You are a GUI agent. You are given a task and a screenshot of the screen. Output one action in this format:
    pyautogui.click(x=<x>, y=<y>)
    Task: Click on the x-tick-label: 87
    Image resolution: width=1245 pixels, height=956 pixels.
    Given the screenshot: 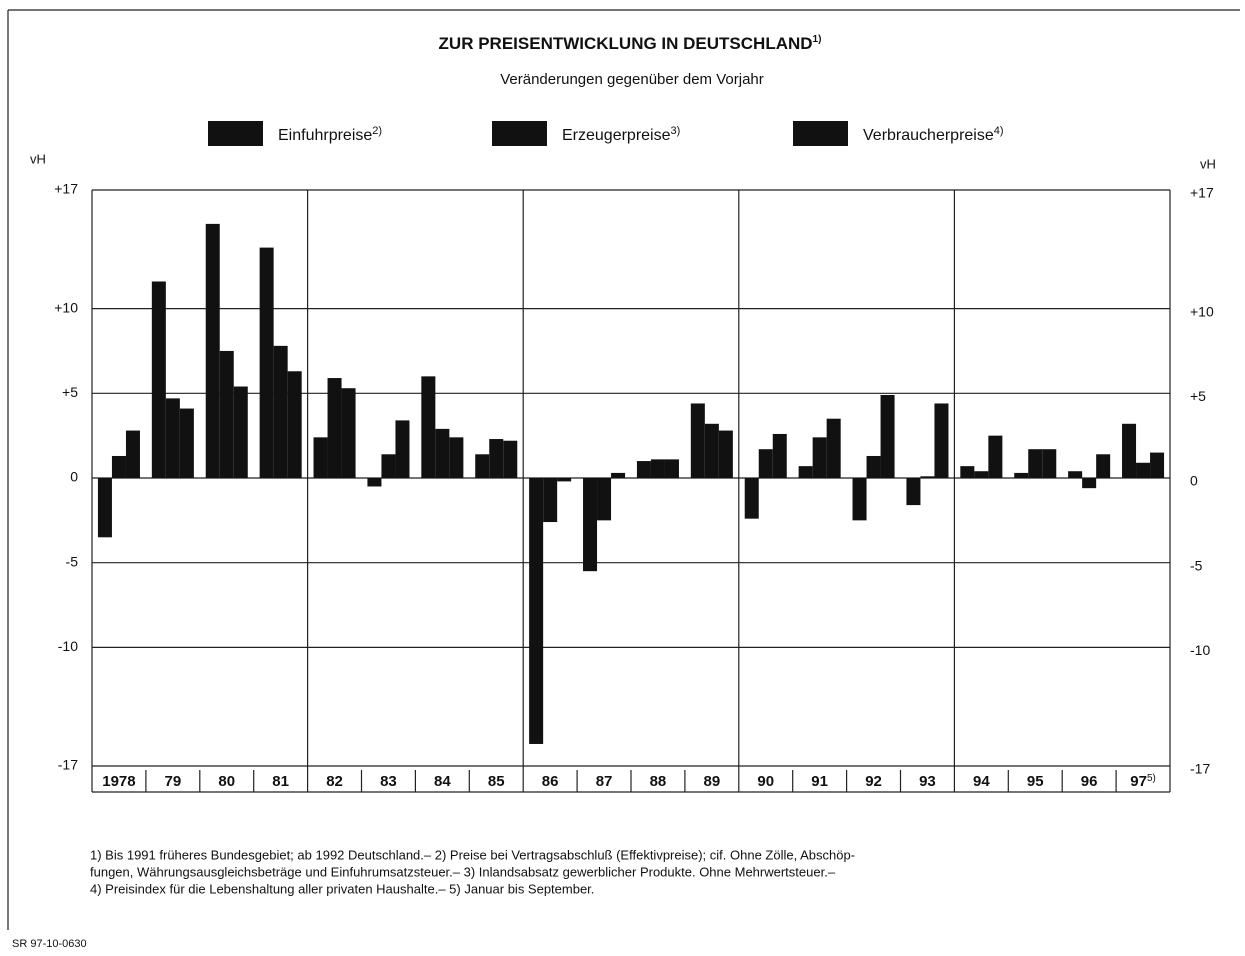 What is the action you would take?
    pyautogui.click(x=604, y=781)
    